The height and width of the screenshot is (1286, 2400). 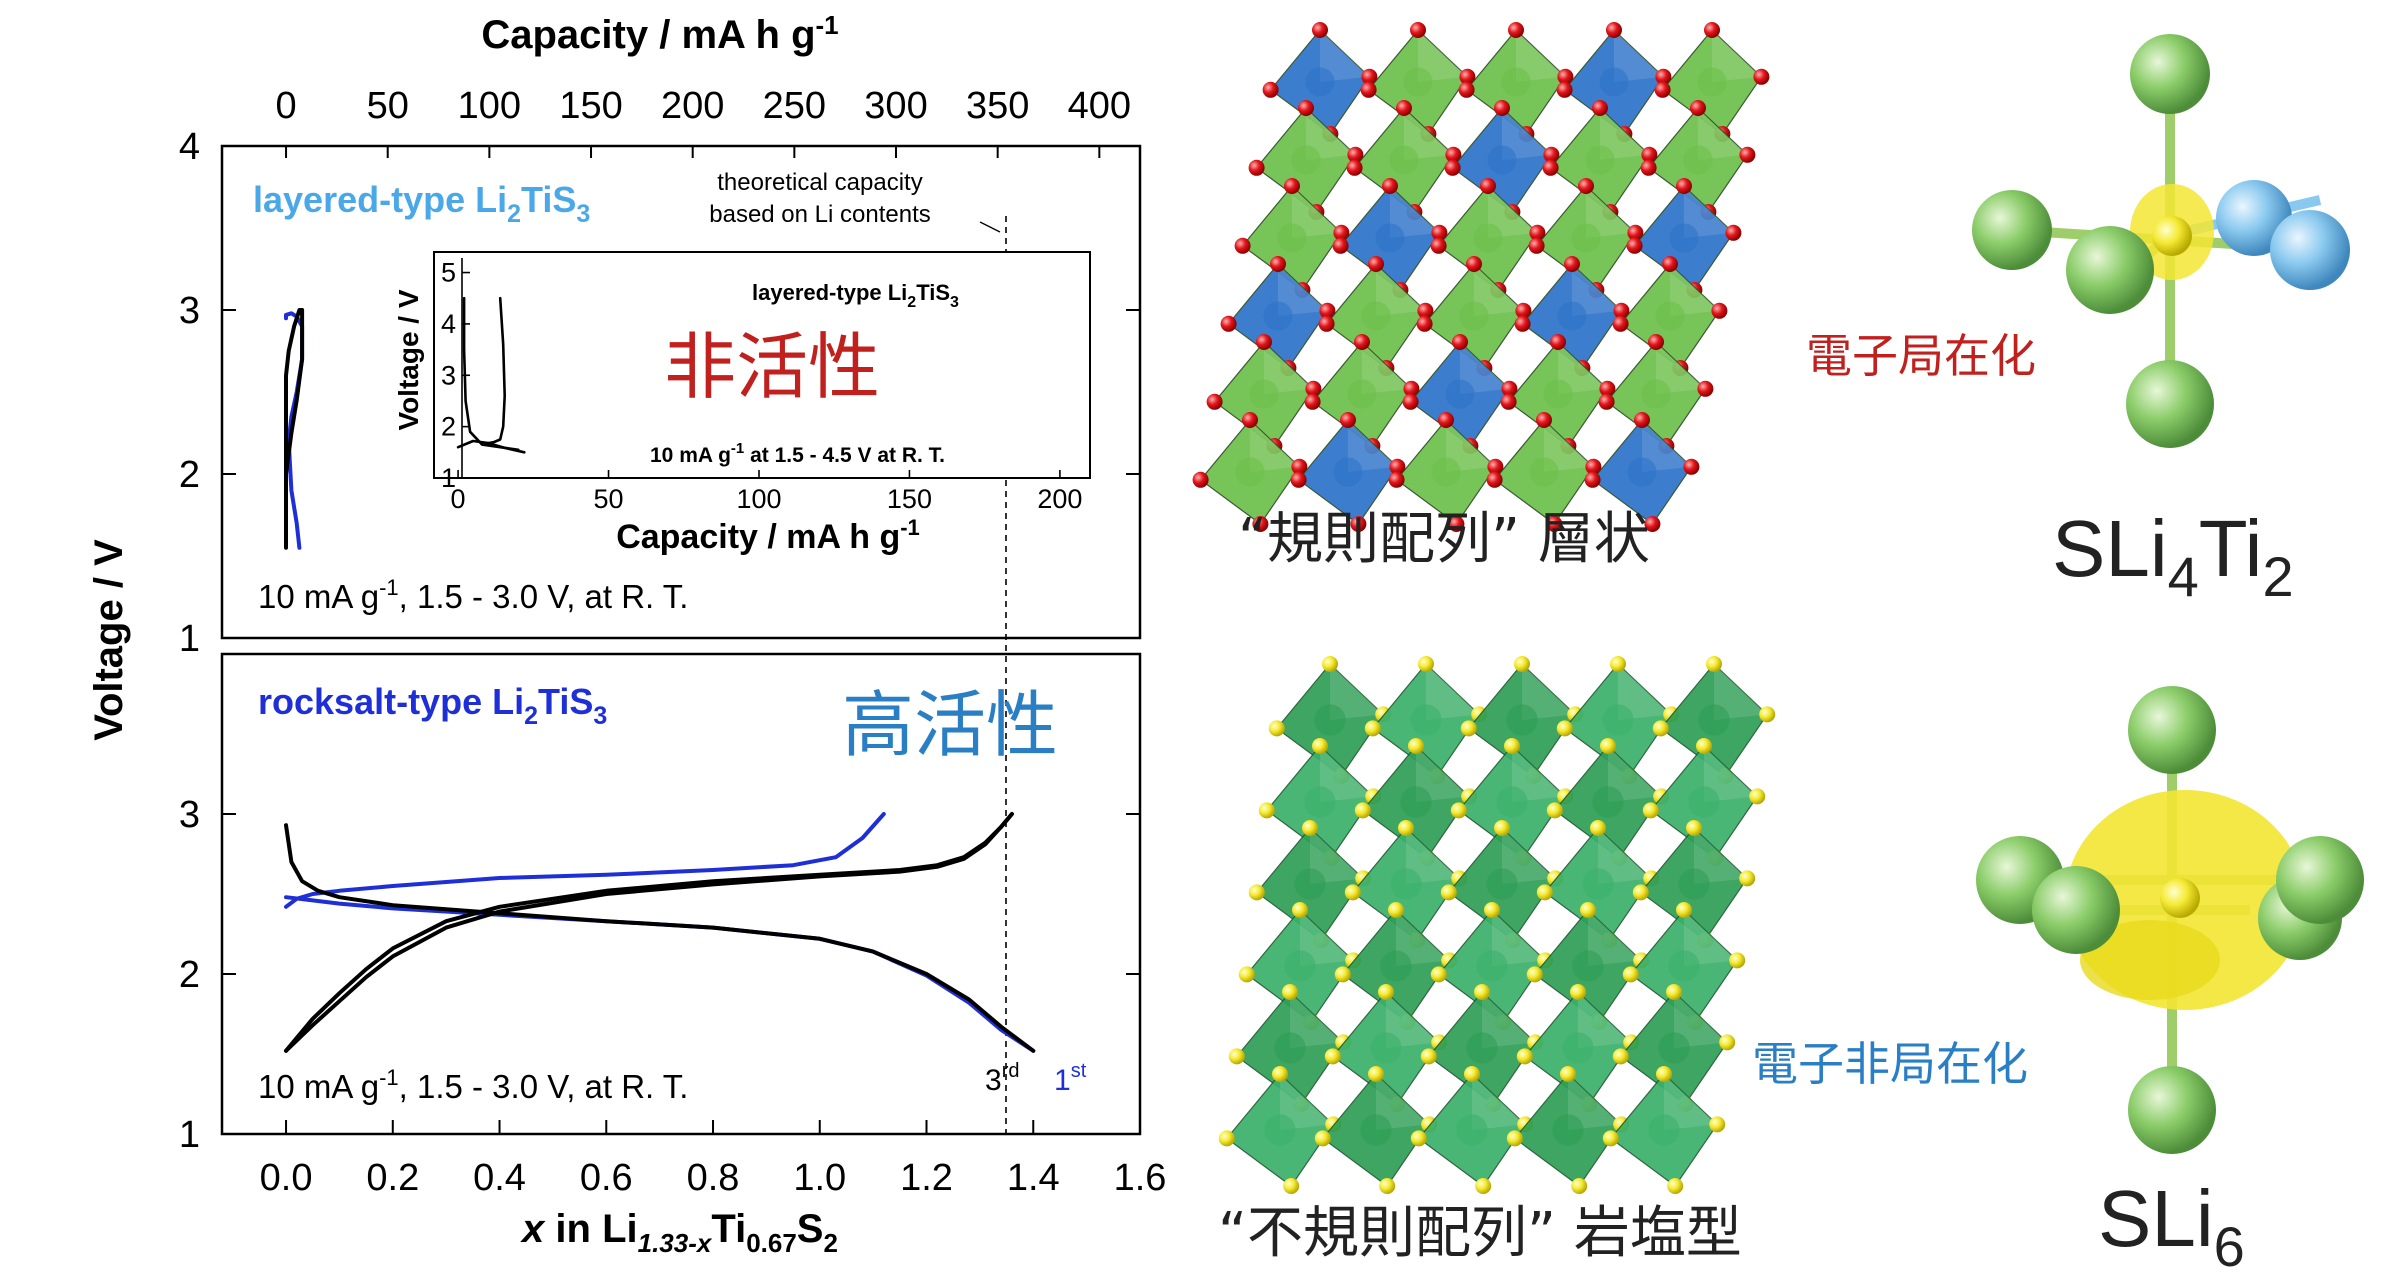 I want to click on bottom-y-tick-label: 3, so click(x=189, y=815).